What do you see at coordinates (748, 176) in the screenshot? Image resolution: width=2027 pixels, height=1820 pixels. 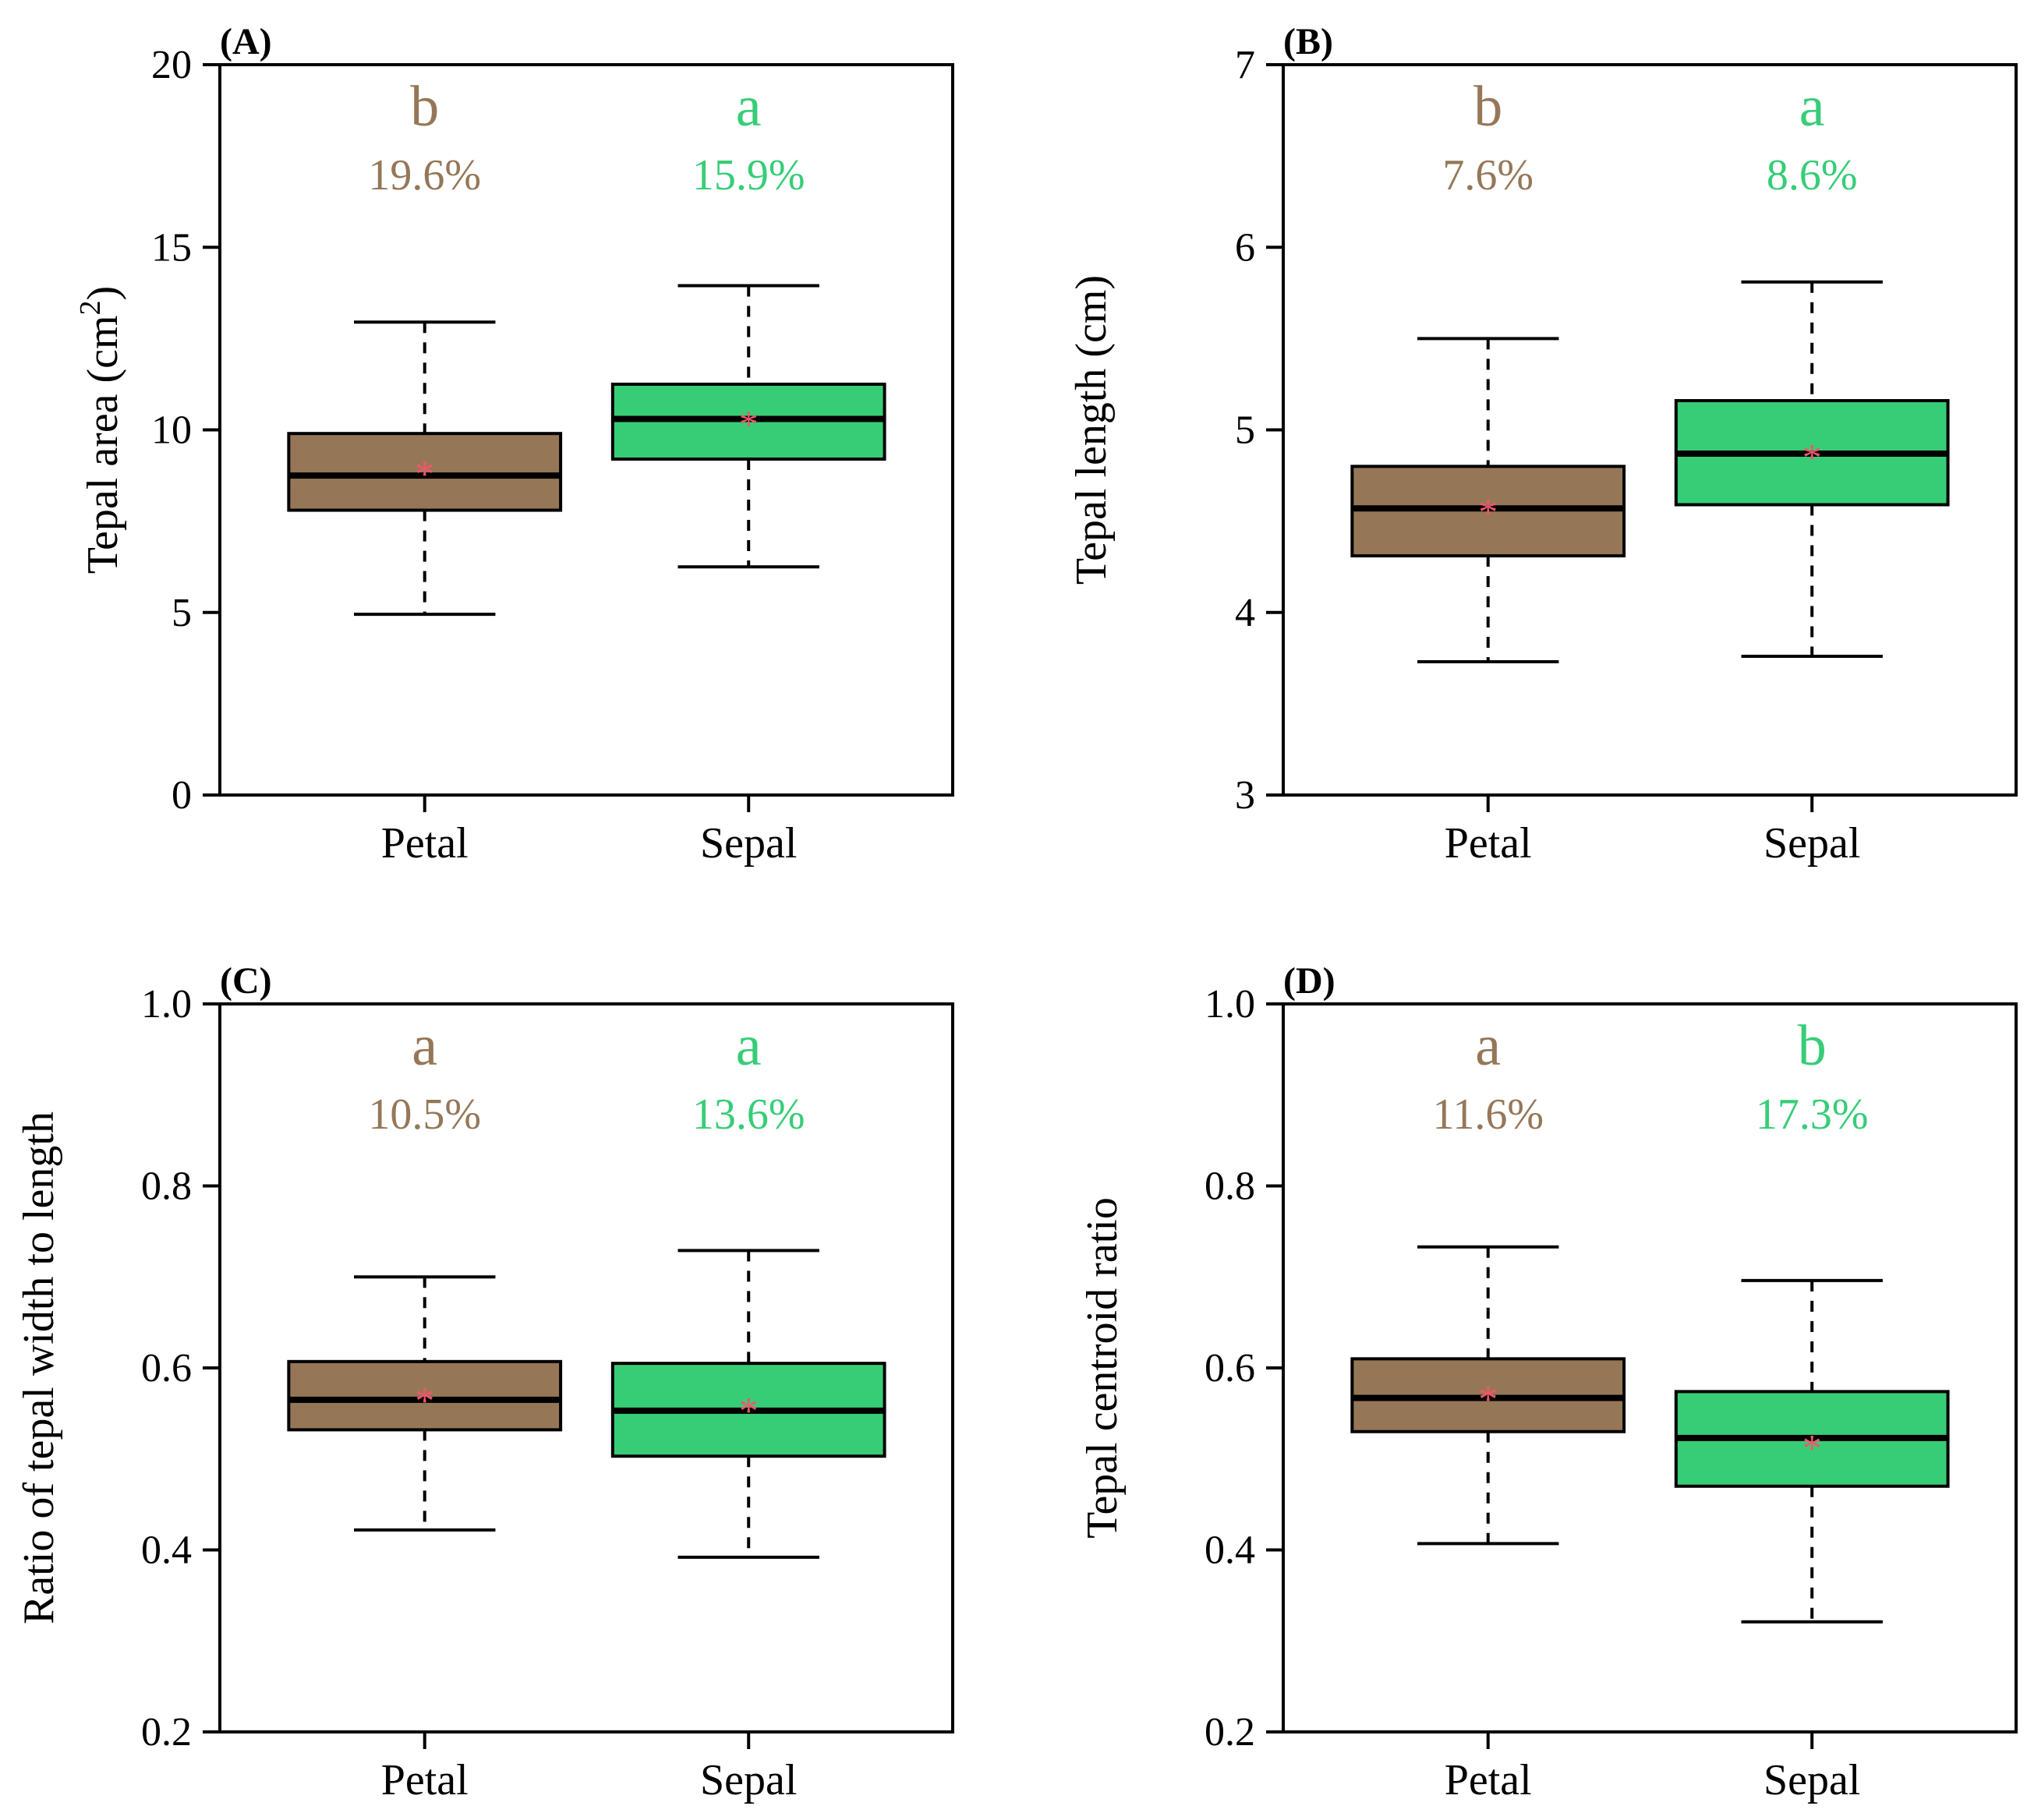 I see `cv-label: 15.9%` at bounding box center [748, 176].